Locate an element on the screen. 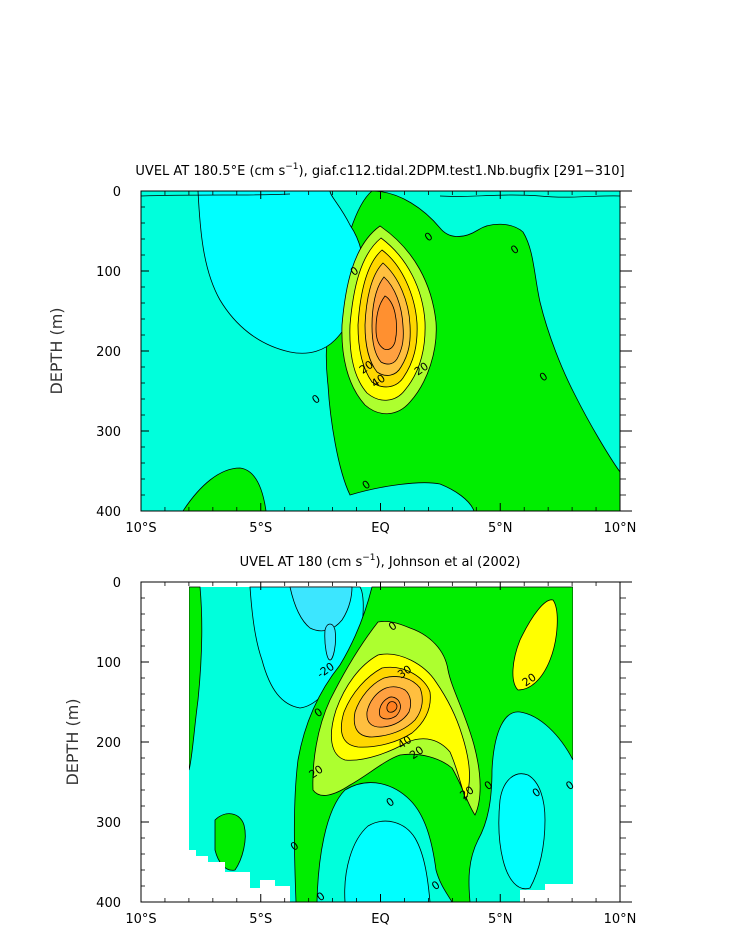  bottom-x-tick-label: 10°N is located at coordinates (620, 919).